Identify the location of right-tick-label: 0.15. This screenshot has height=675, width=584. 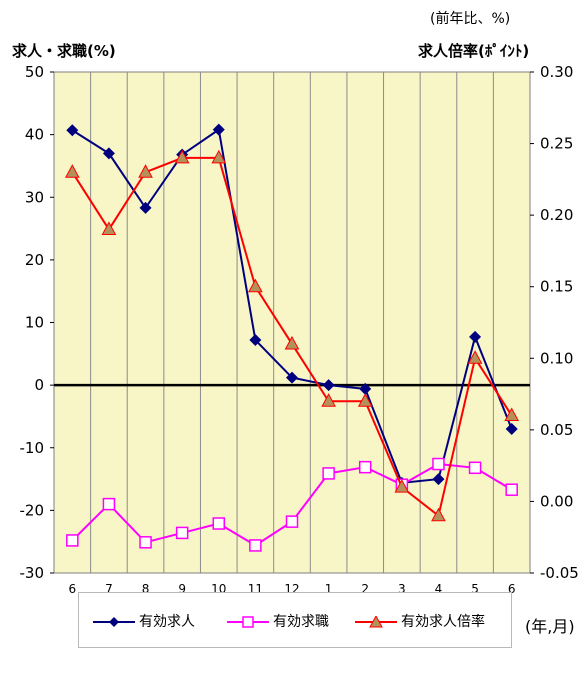
(556, 287).